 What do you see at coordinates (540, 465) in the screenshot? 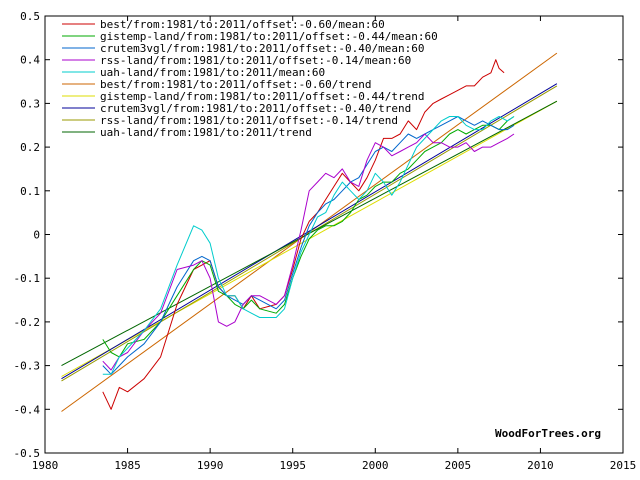
I see `x-tick-label: 2010` at bounding box center [540, 465].